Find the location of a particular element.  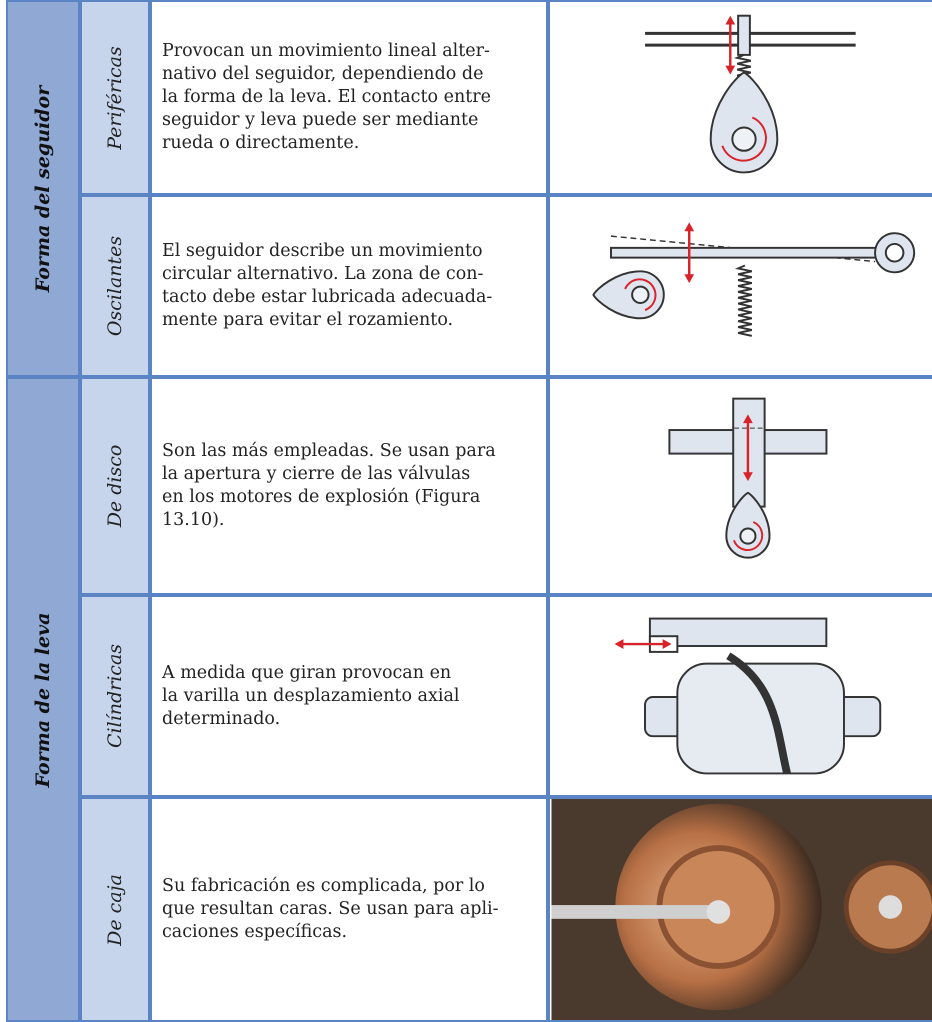

row-label-cell: De disco is located at coordinates (115, 486).